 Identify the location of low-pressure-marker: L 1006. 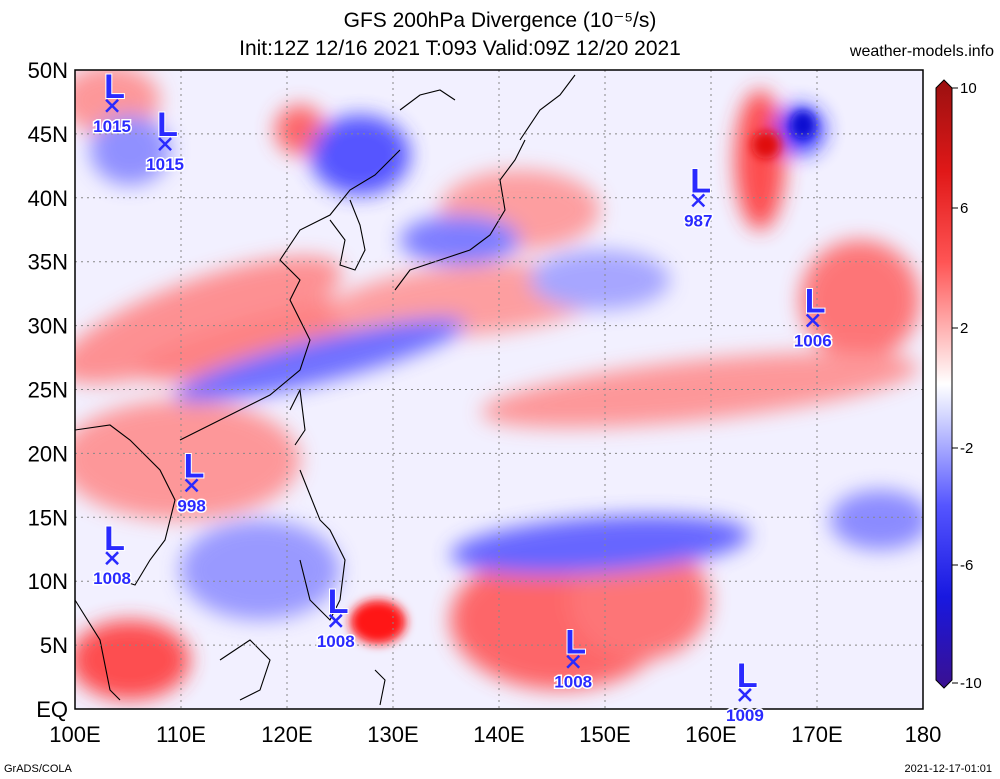
(812, 316).